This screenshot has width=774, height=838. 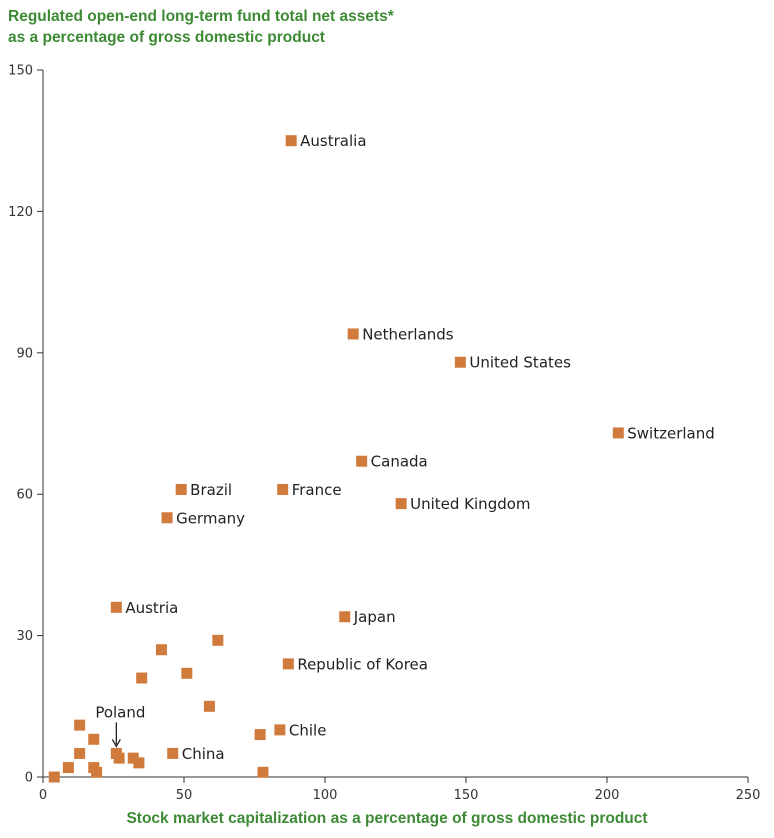 I want to click on x-tick-label: 0, so click(x=43, y=795).